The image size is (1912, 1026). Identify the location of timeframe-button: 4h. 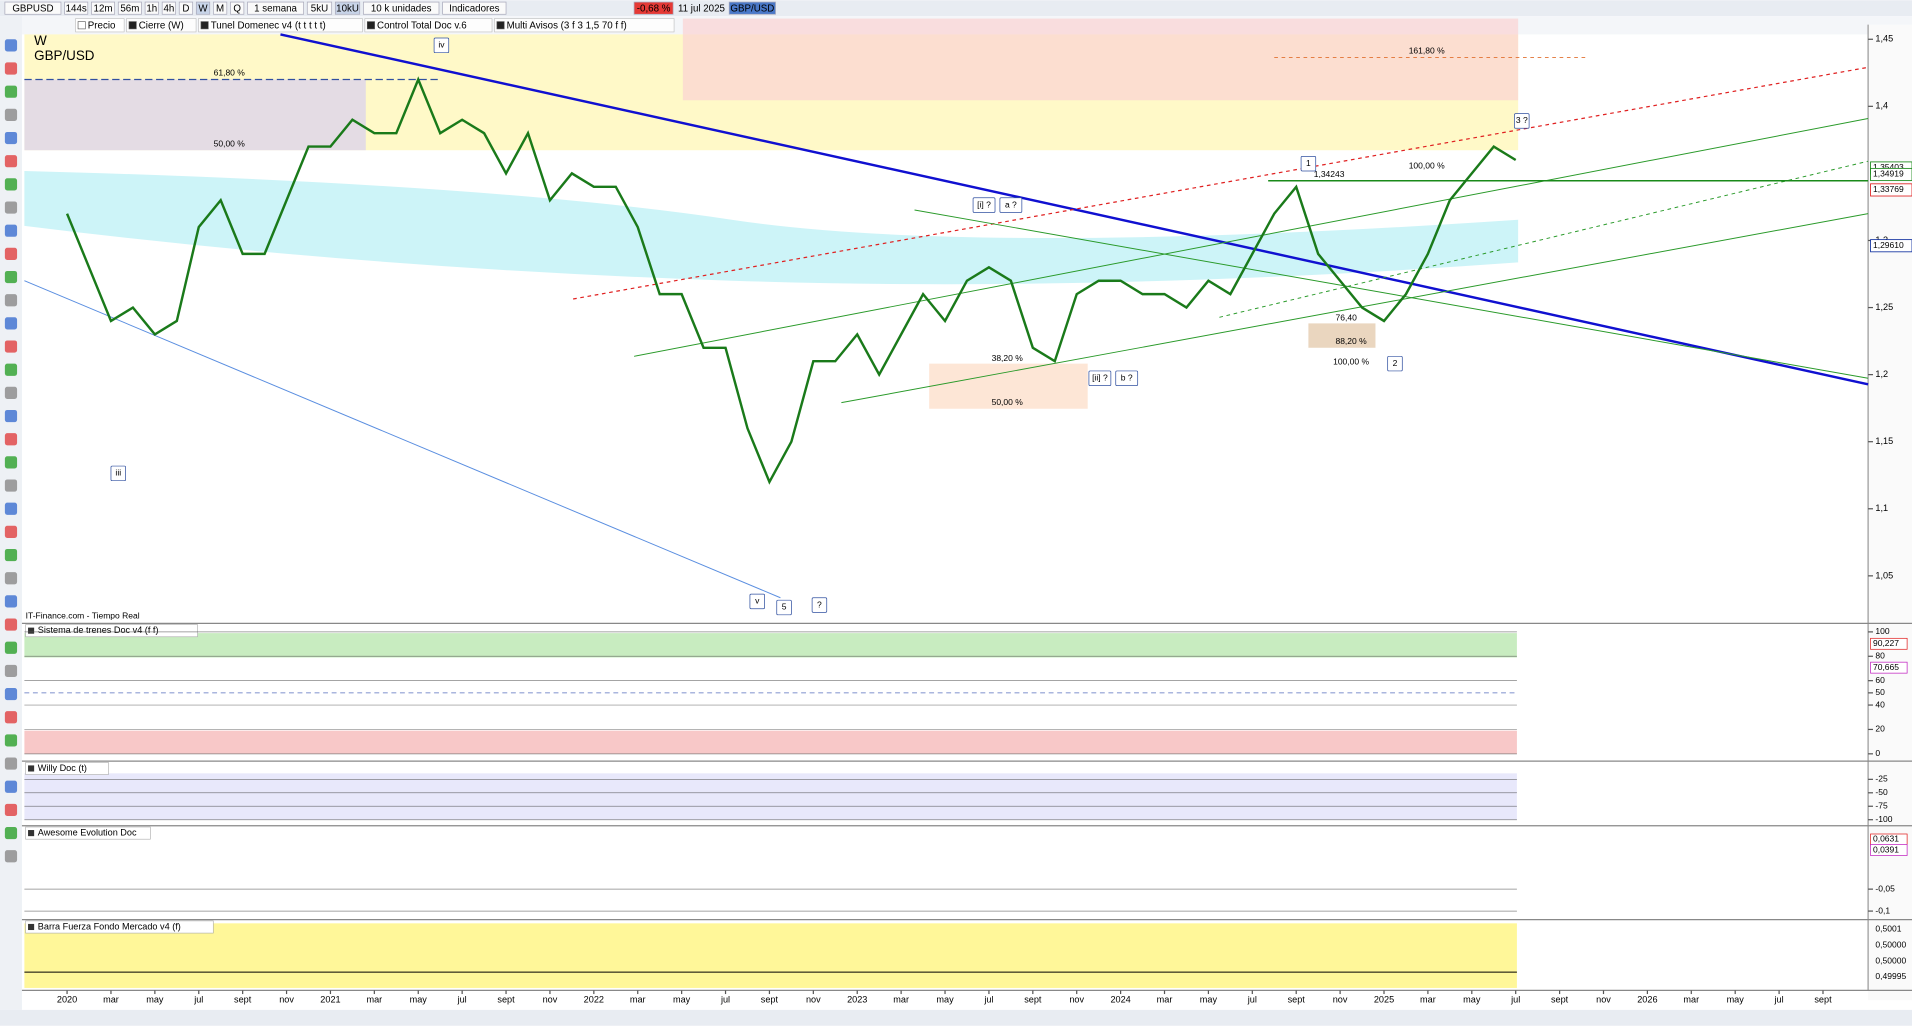
(168, 8).